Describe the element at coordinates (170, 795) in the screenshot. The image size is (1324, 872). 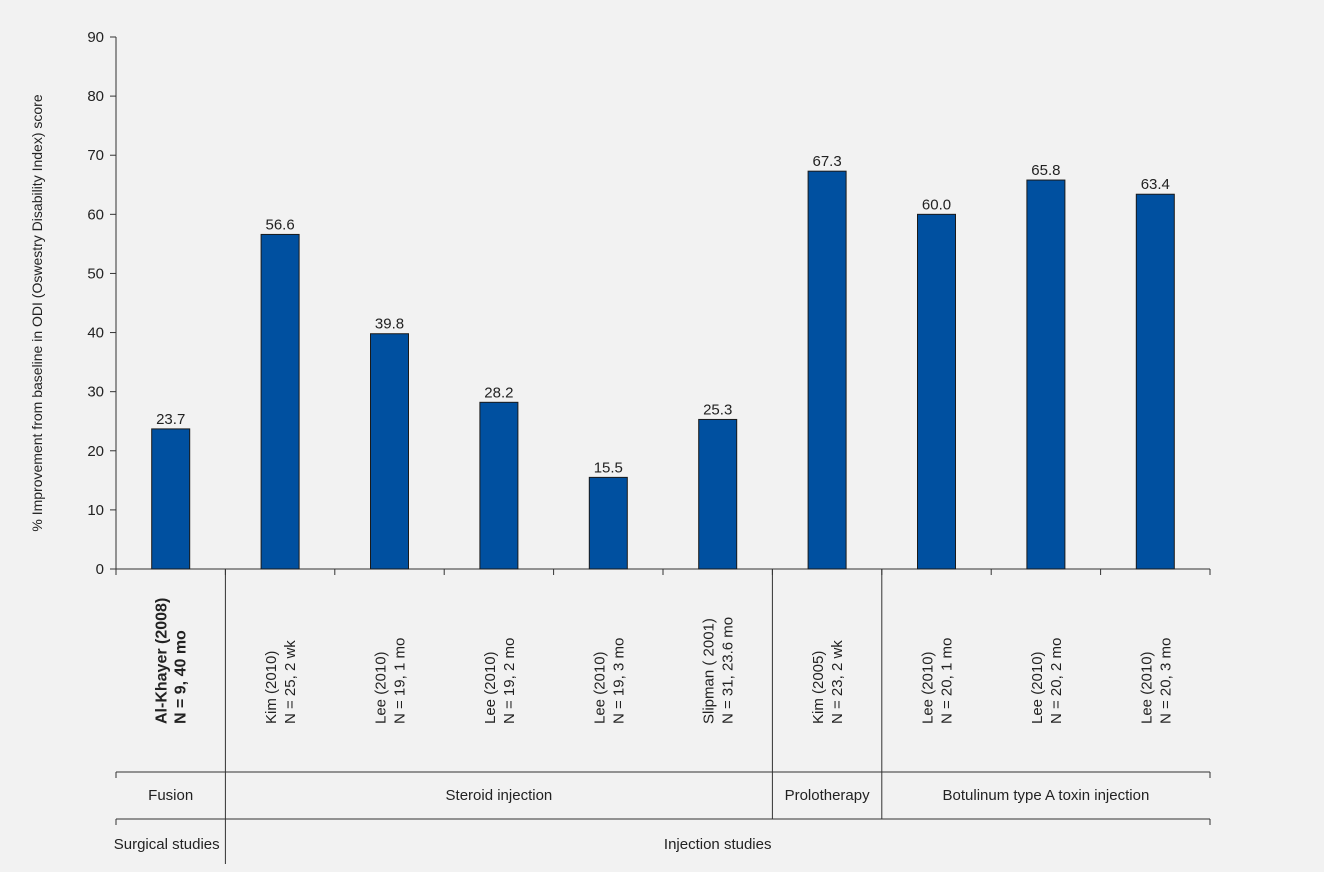
I see `group-label: Fusion` at that location.